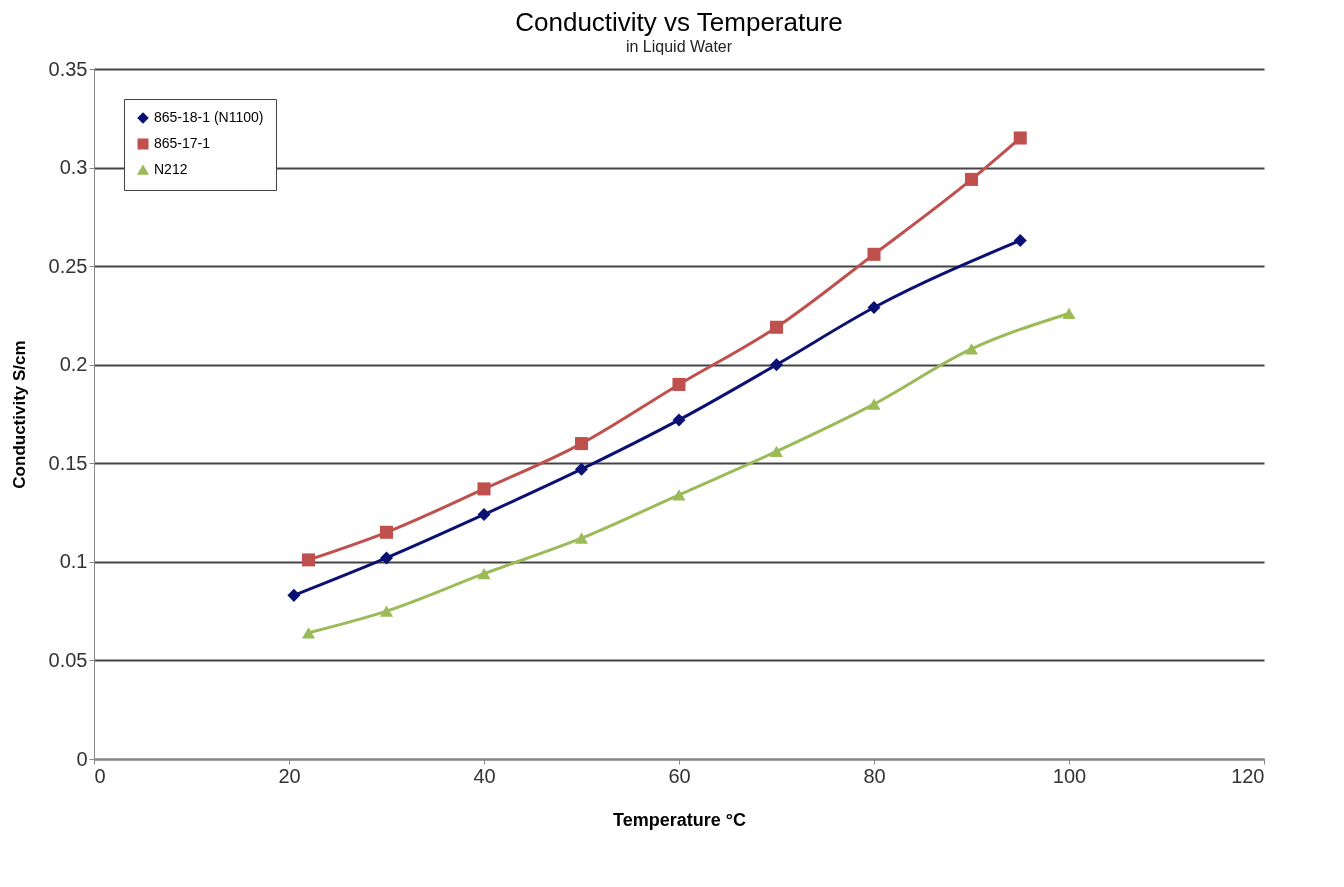 The width and height of the screenshot is (1344, 887). What do you see at coordinates (1248, 775) in the screenshot?
I see `x-tick-label: 120` at bounding box center [1248, 775].